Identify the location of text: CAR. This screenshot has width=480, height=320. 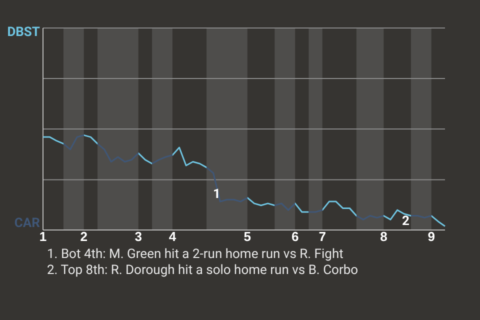
(27, 223).